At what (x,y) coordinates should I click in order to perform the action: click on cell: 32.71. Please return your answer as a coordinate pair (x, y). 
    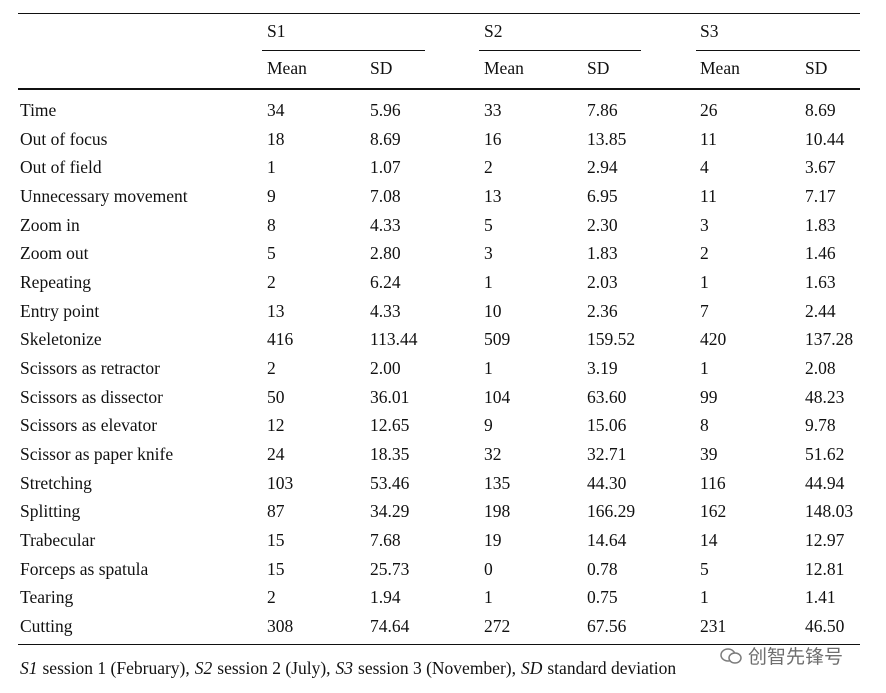
    Looking at the image, I should click on (607, 454).